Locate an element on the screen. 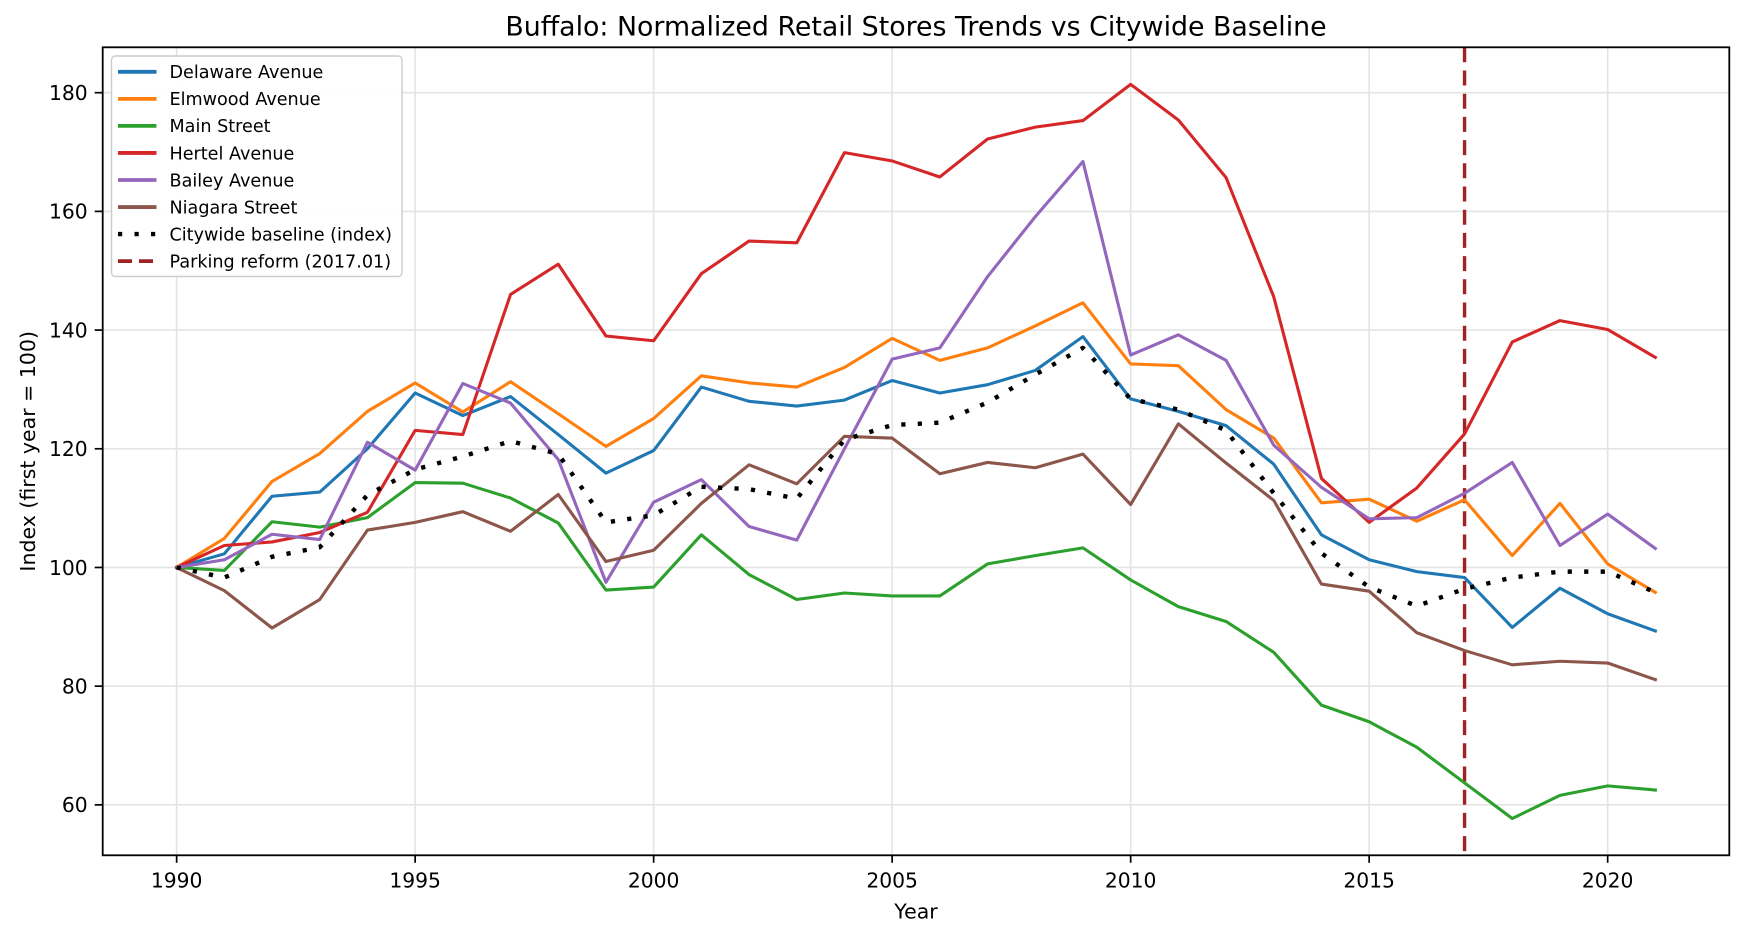 This screenshot has height=940, width=1741. y-tick-label: 180 is located at coordinates (68, 93).